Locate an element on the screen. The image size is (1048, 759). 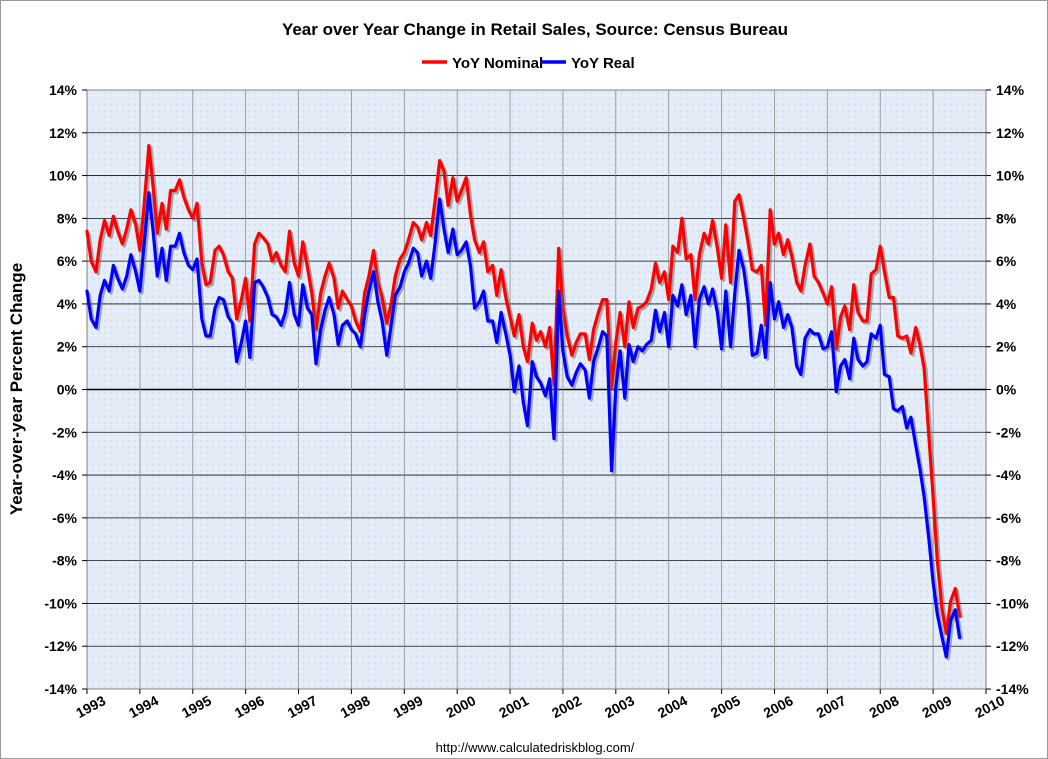
y-tick-label-right: 14% is located at coordinates (1010, 90).